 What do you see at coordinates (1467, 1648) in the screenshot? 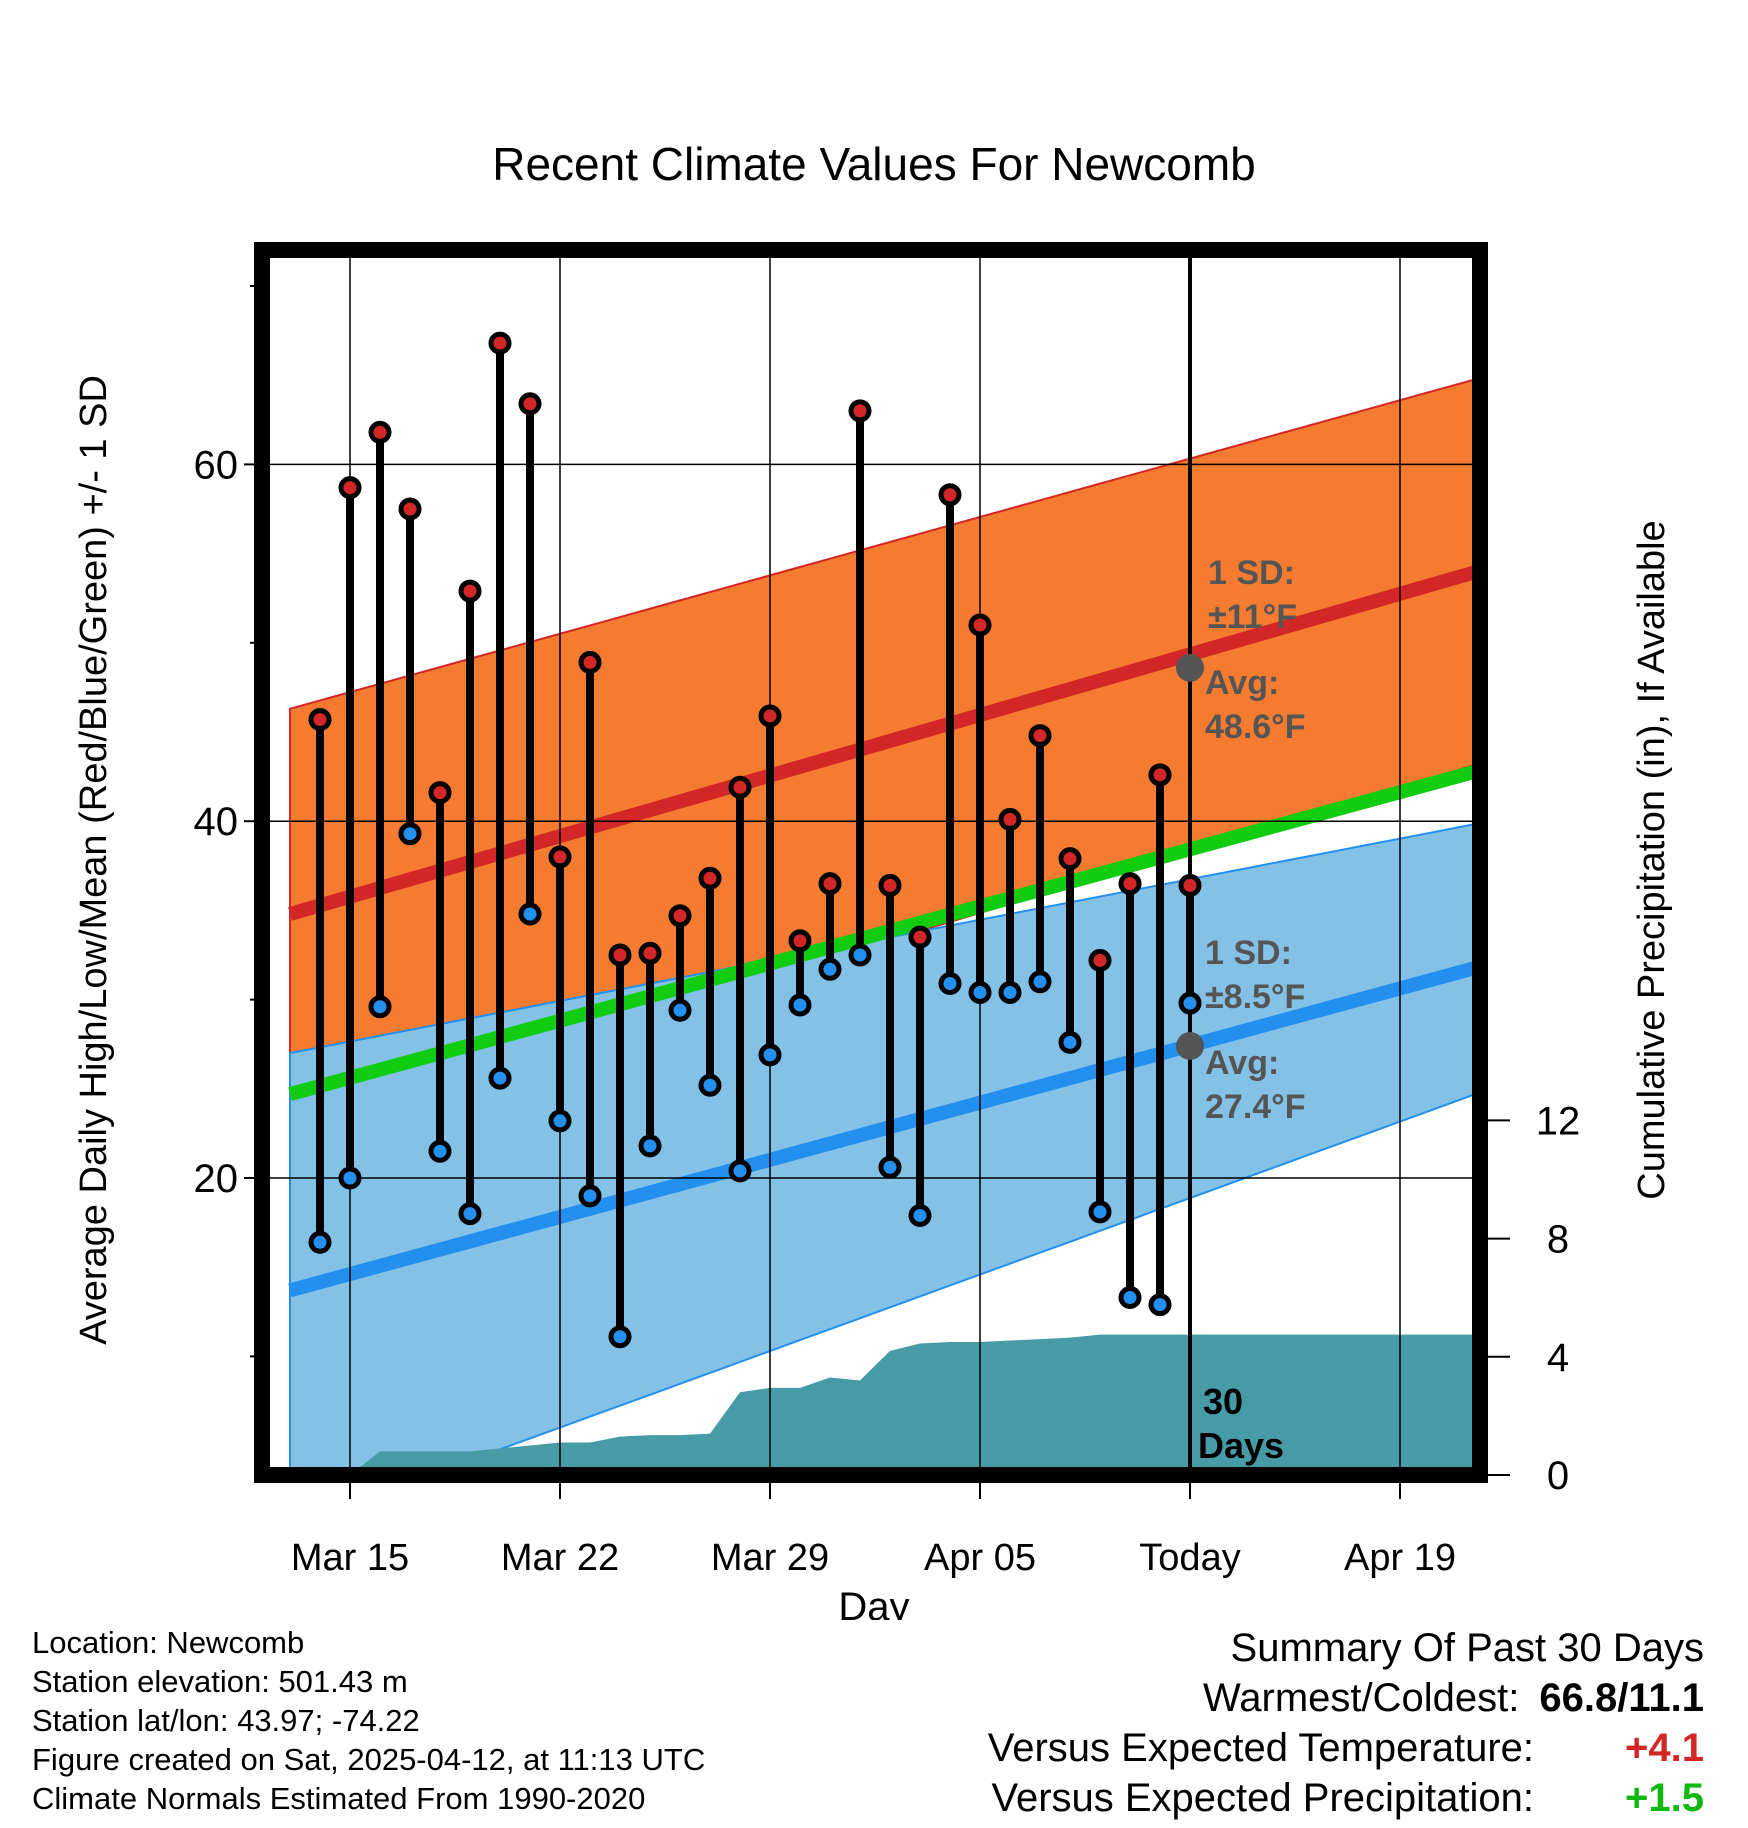
I see `summary-title: Summary Of Past 30 Days` at bounding box center [1467, 1648].